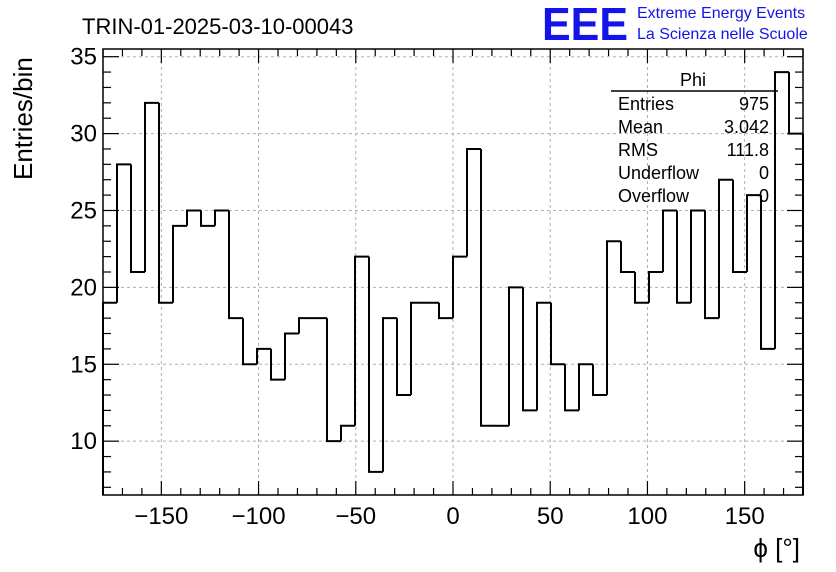 The height and width of the screenshot is (572, 836). What do you see at coordinates (640, 127) in the screenshot?
I see `stats-label-mean: Mean` at bounding box center [640, 127].